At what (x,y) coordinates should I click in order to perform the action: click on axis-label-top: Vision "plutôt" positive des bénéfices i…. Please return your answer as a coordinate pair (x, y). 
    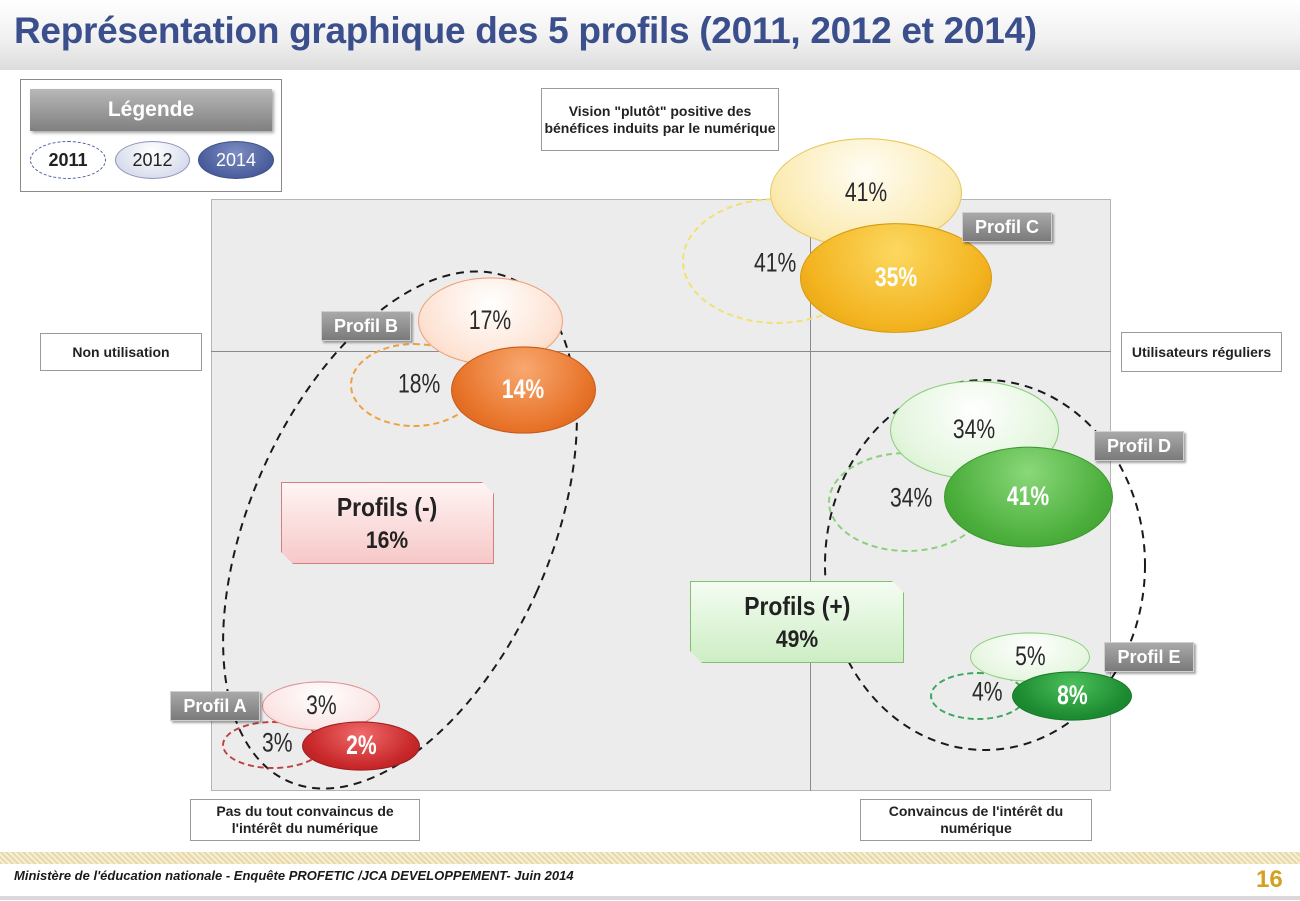
    Looking at the image, I should click on (660, 119).